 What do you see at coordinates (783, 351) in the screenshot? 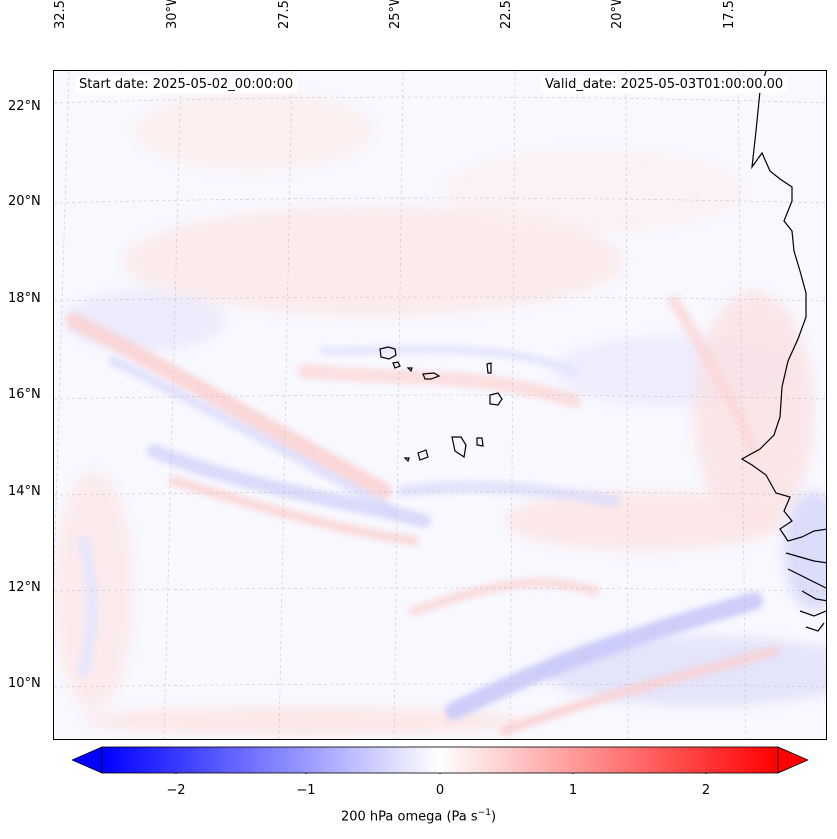
I see `west-africa-coastline` at bounding box center [783, 351].